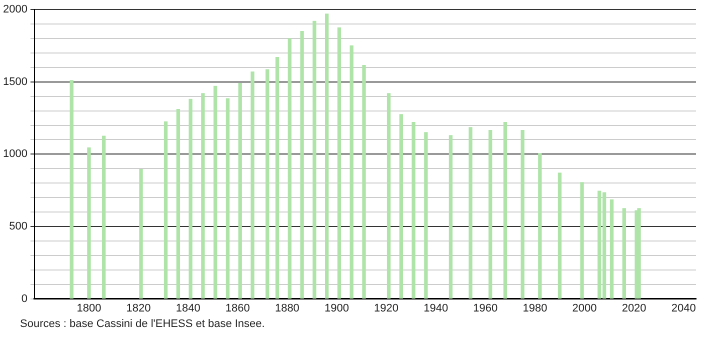 The width and height of the screenshot is (710, 340). Describe the element at coordinates (143, 324) in the screenshot. I see `source-note: Sources : base Cassini de l'EHESS et base Insee.` at that location.